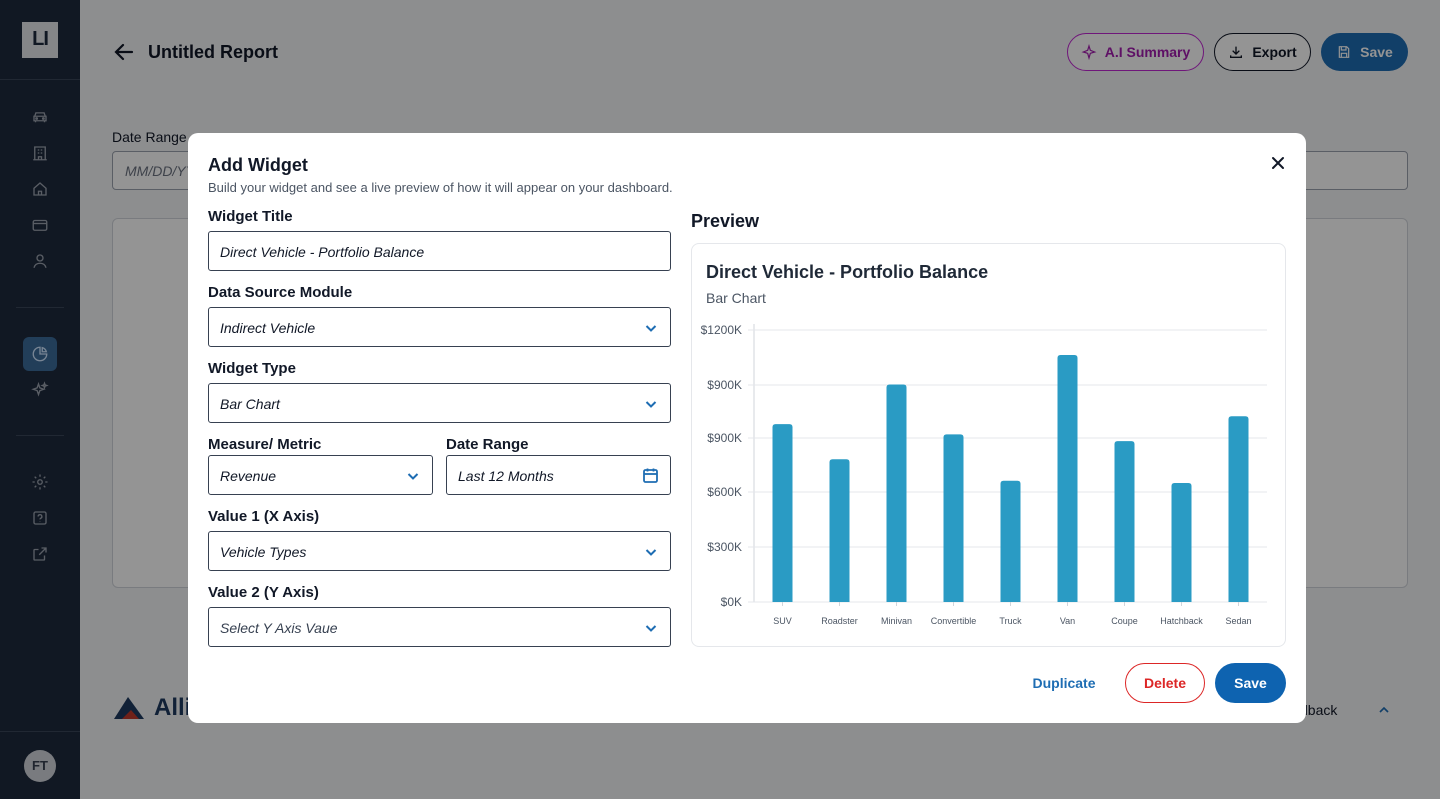 This screenshot has width=1440, height=799. I want to click on filter-label-date-range: Date Range, so click(149, 137).